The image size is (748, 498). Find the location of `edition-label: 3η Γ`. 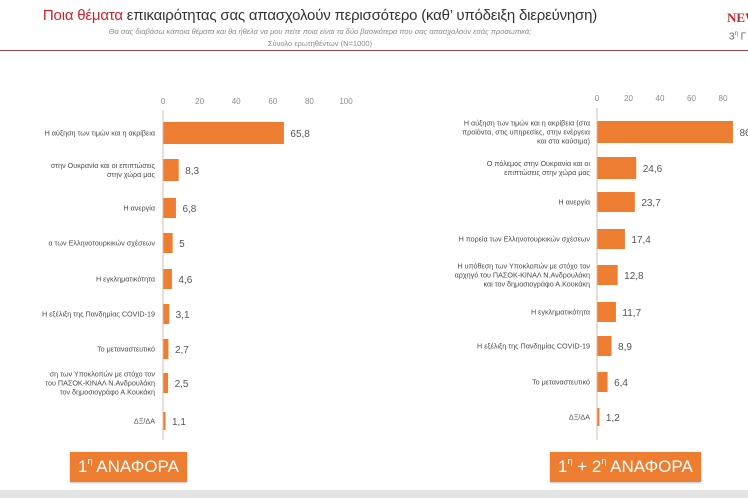

edition-label: 3η Γ is located at coordinates (737, 36).